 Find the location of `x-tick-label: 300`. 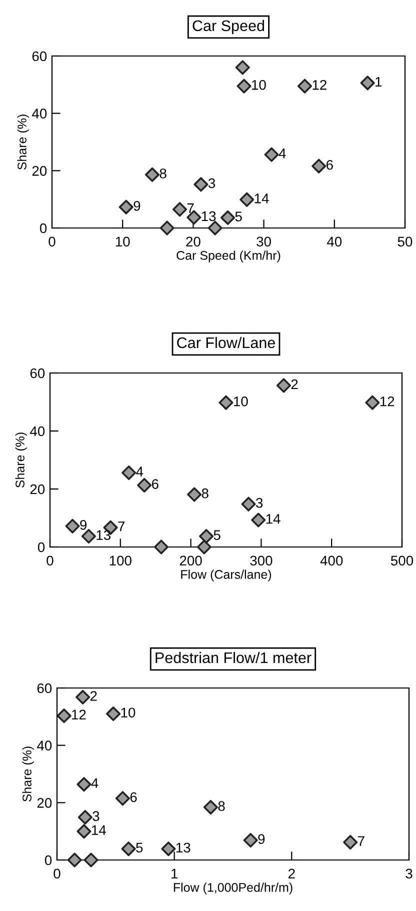

x-tick-label: 300 is located at coordinates (261, 561).